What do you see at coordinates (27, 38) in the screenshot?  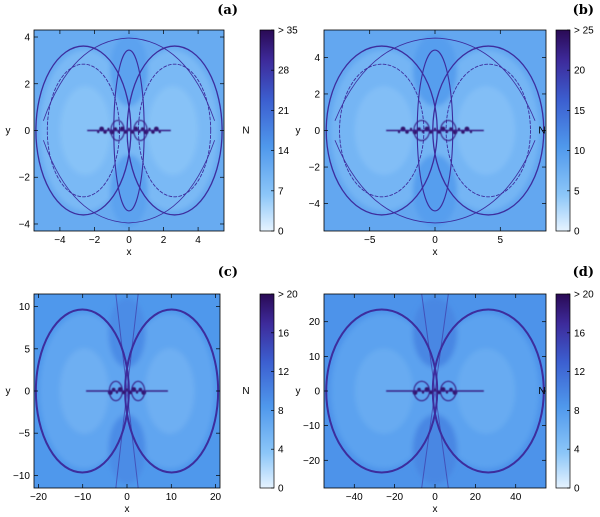 I see `y-tick-label: 4` at bounding box center [27, 38].